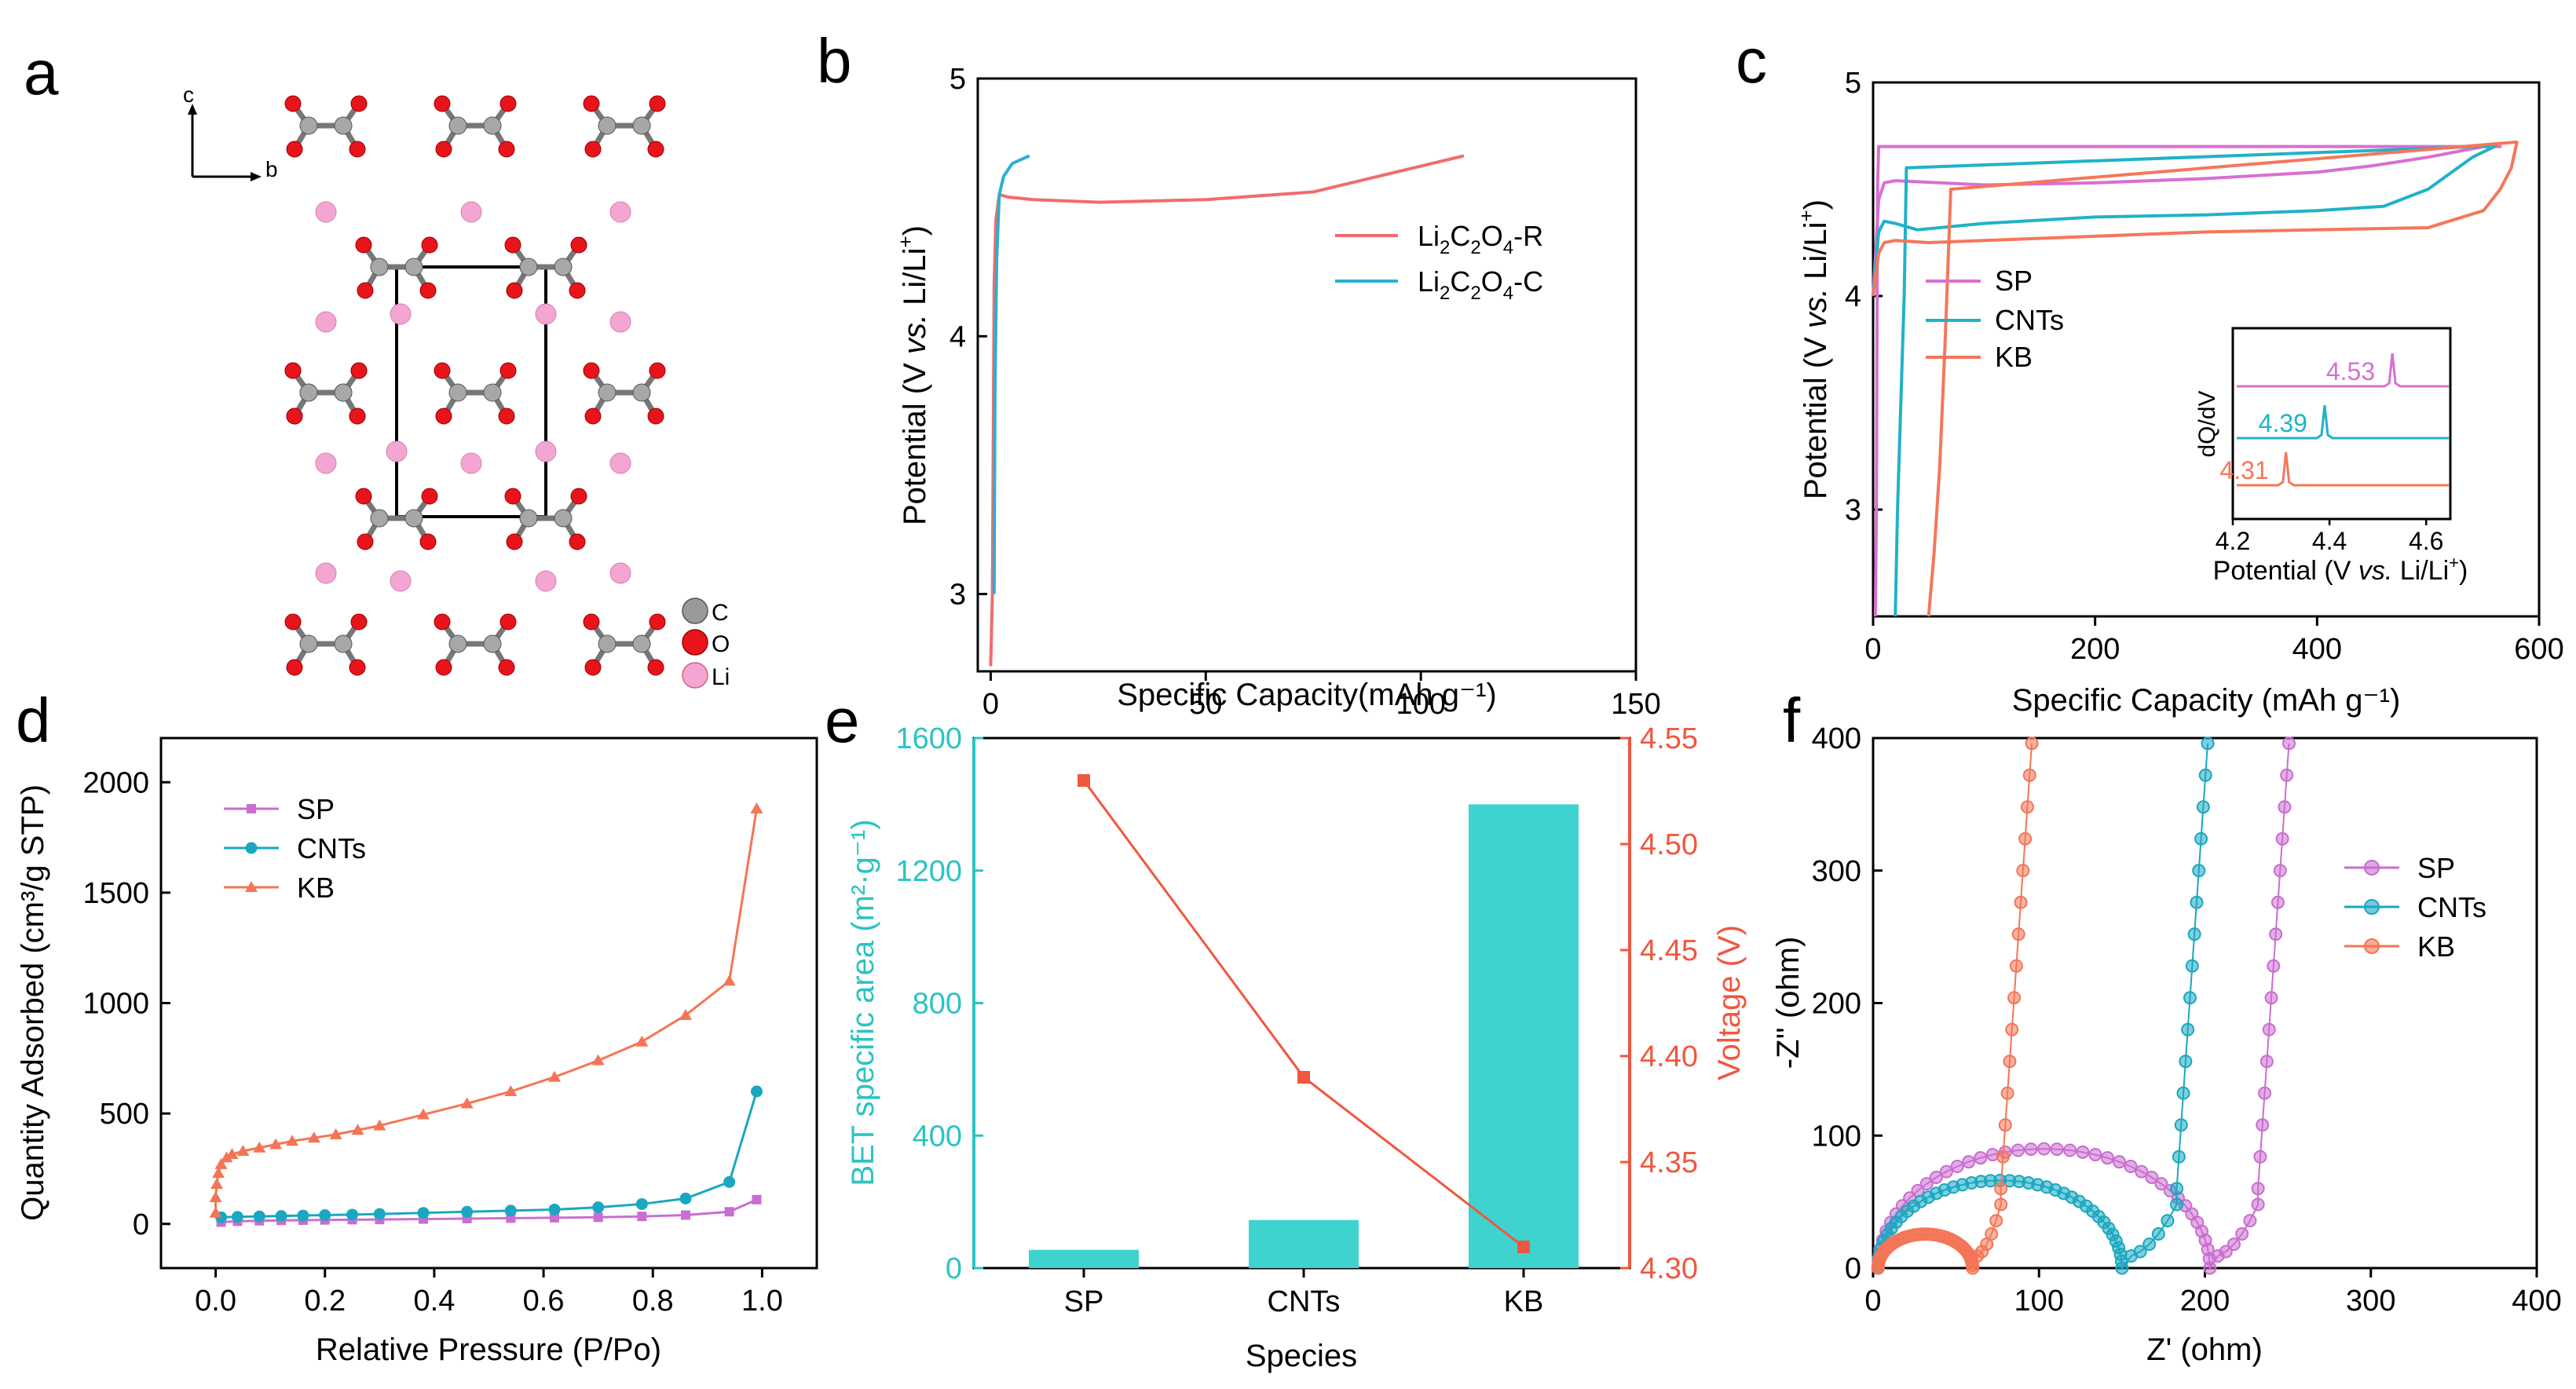 This screenshot has width=2576, height=1389. I want to click on plot-frame-c, so click(2206, 349).